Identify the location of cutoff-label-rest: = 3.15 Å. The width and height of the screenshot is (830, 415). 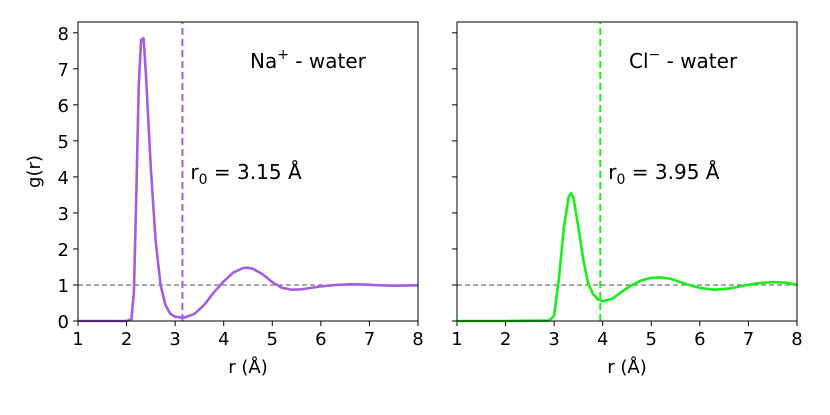
(255, 172).